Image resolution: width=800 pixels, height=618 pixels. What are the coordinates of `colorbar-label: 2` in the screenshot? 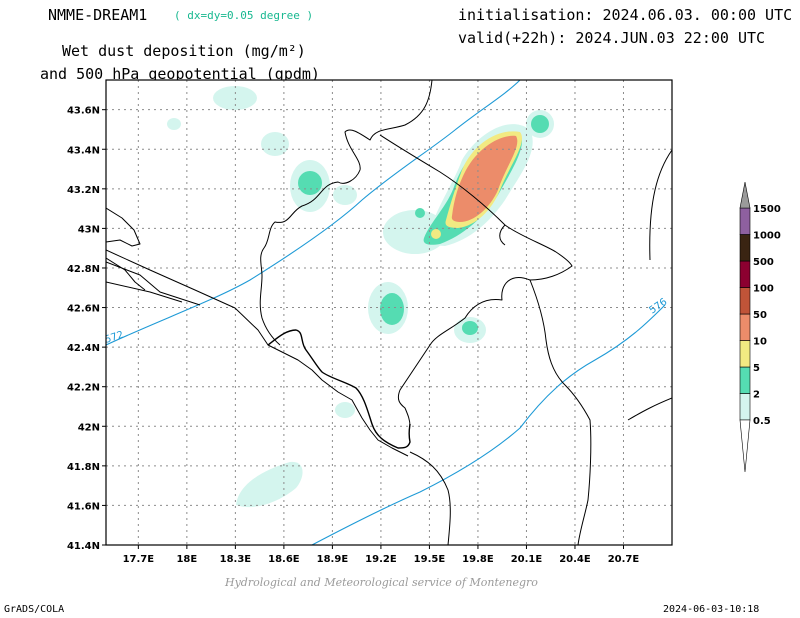 It's located at (756, 395).